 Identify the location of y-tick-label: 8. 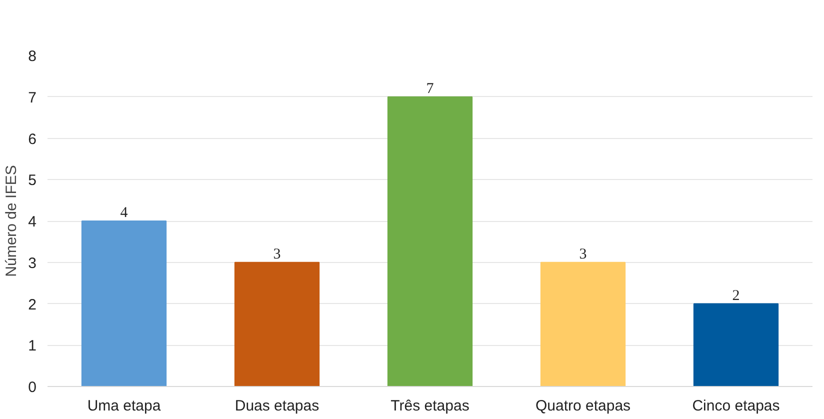
(32, 56).